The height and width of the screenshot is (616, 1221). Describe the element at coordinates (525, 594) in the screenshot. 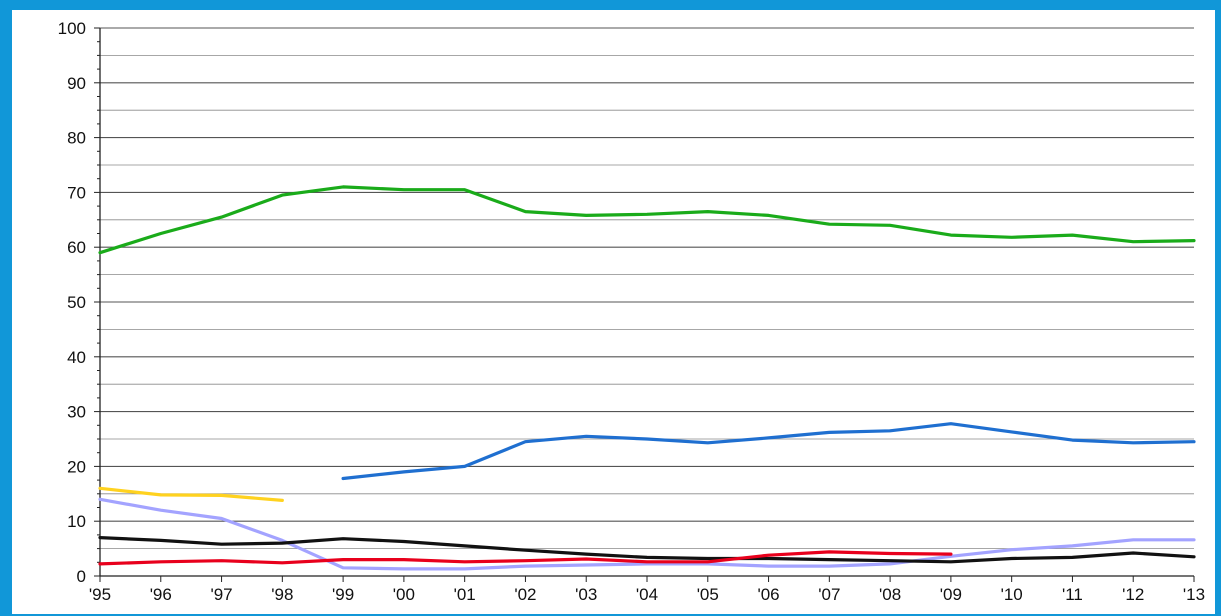

I see `x-tick-label: '02` at that location.